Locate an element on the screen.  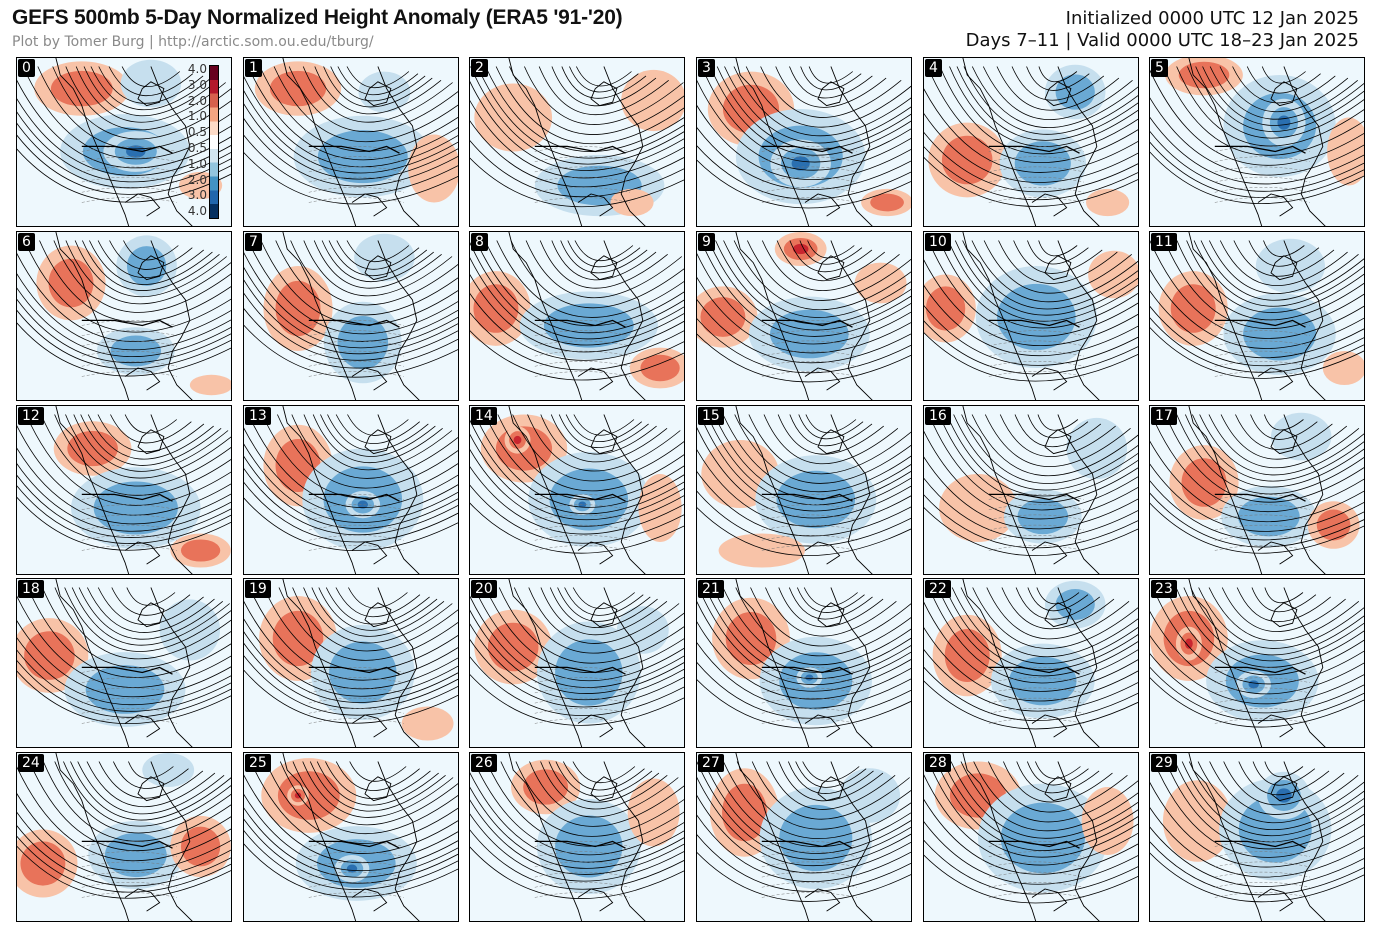
thickness-contours is located at coordinates (129, 695).